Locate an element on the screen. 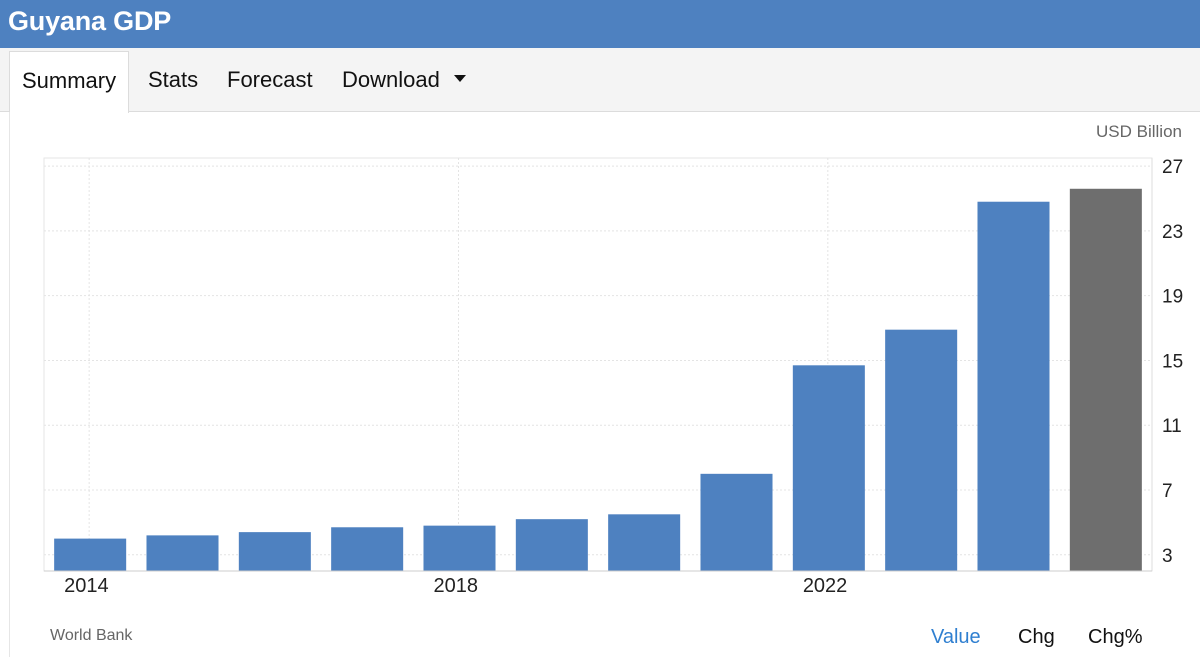  bar-2017 is located at coordinates (367, 549).